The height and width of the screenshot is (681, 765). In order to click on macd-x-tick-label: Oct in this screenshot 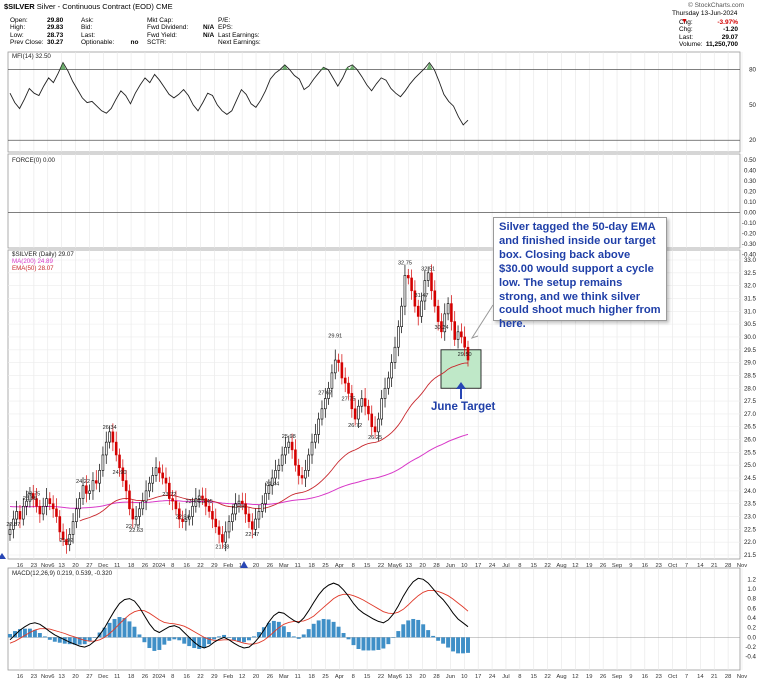, I will do `click(672, 677)`.